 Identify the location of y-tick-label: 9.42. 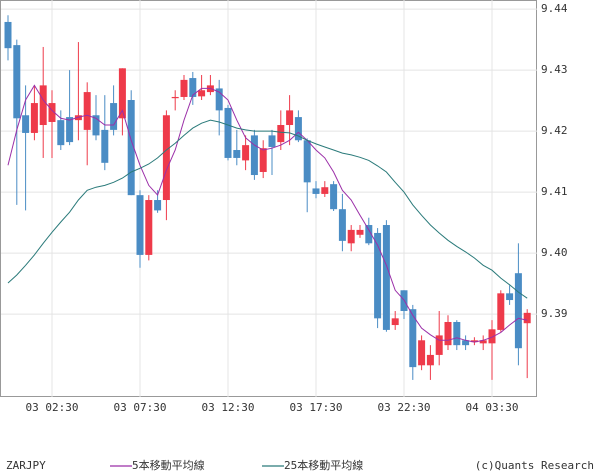
(554, 130).